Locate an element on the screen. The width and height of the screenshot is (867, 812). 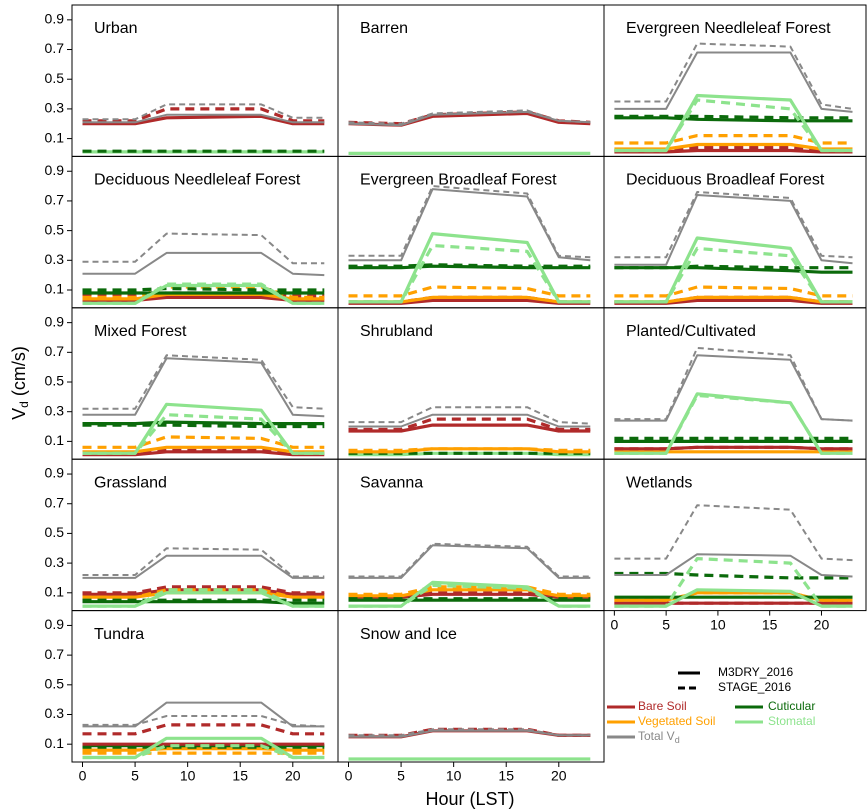
panel-title: Savanna is located at coordinates (391, 482).